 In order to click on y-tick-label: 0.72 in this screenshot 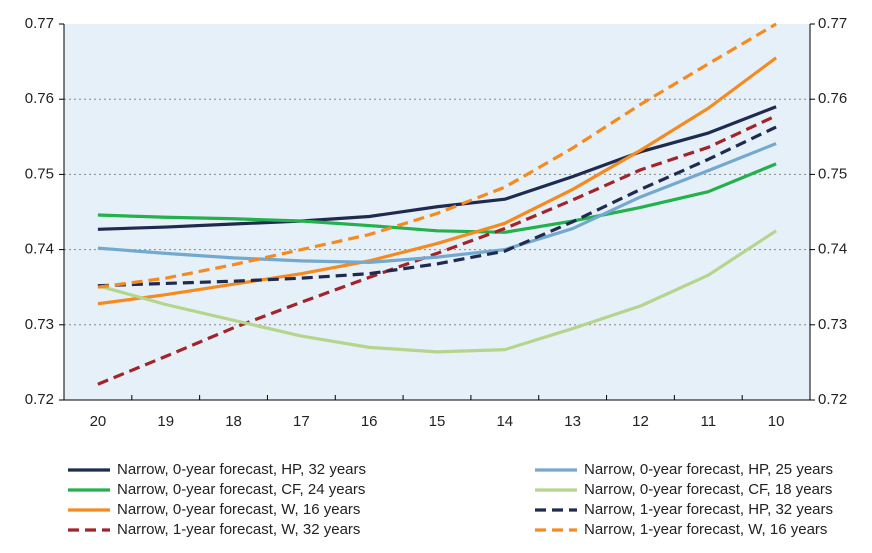, I will do `click(39, 399)`.